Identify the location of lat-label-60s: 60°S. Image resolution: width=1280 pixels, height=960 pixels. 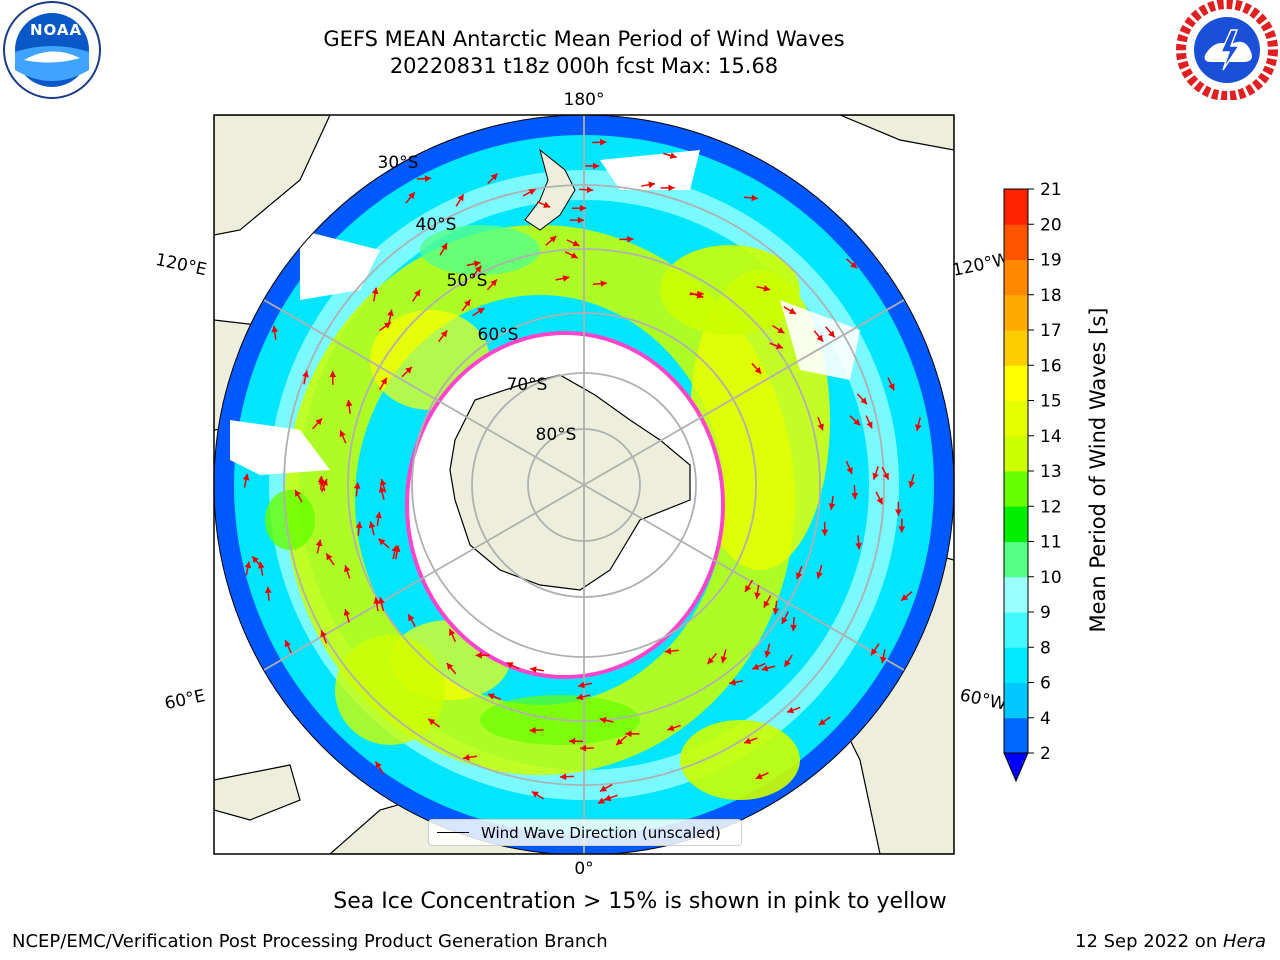
(498, 335).